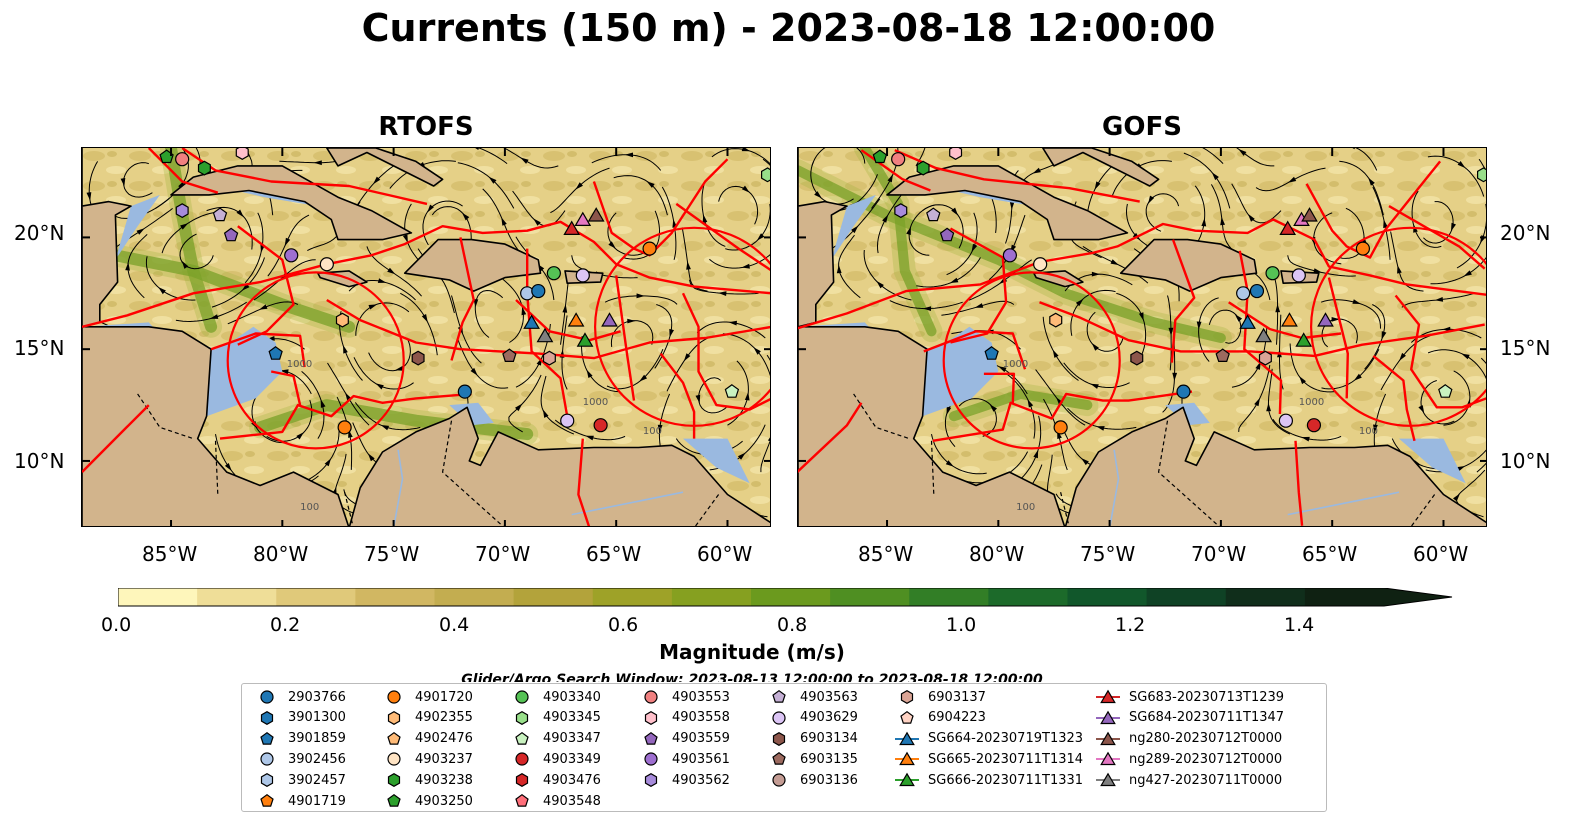  Describe the element at coordinates (623, 625) in the screenshot. I see `colorbar-tick: 0.6` at that location.